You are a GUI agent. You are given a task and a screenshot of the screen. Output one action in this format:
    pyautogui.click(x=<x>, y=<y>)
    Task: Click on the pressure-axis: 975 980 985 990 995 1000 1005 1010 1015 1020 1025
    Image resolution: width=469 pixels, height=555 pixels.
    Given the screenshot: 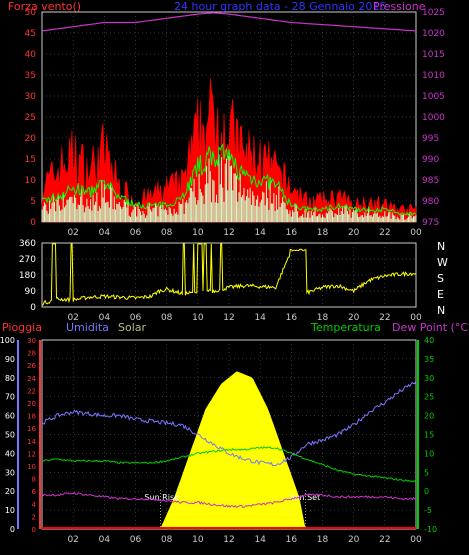 What is the action you would take?
    pyautogui.click(x=433, y=118)
    